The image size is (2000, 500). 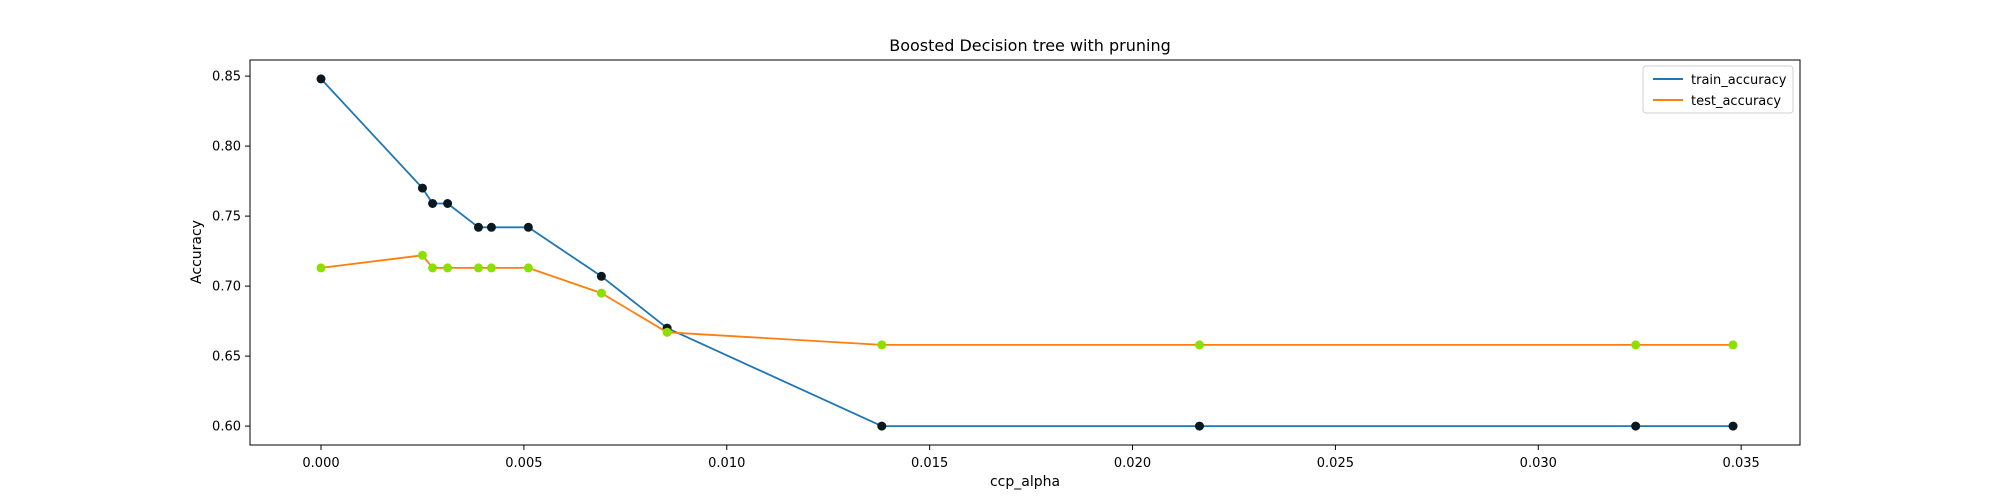 I want to click on y-tick-label: 0.70, so click(x=226, y=287).